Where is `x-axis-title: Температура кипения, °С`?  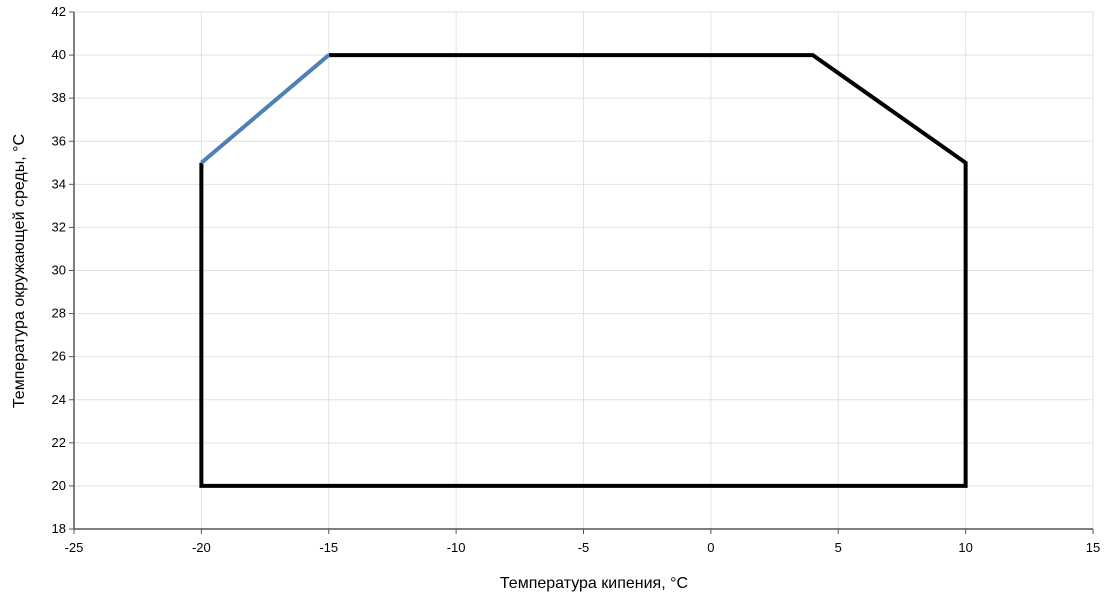
x-axis-title: Температура кипения, °С is located at coordinates (594, 583).